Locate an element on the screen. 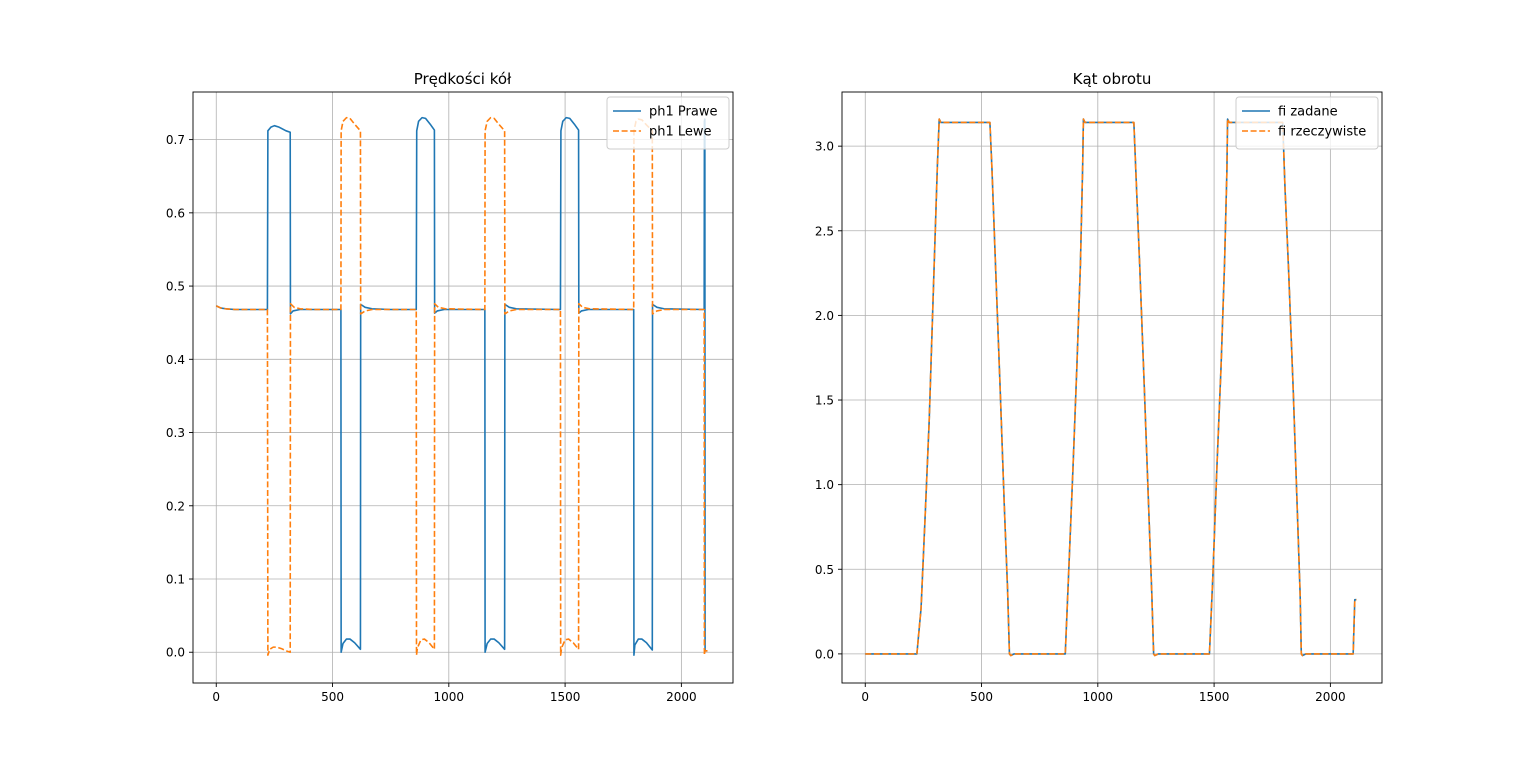  y-tick-label: 0.2 is located at coordinates (175, 506).